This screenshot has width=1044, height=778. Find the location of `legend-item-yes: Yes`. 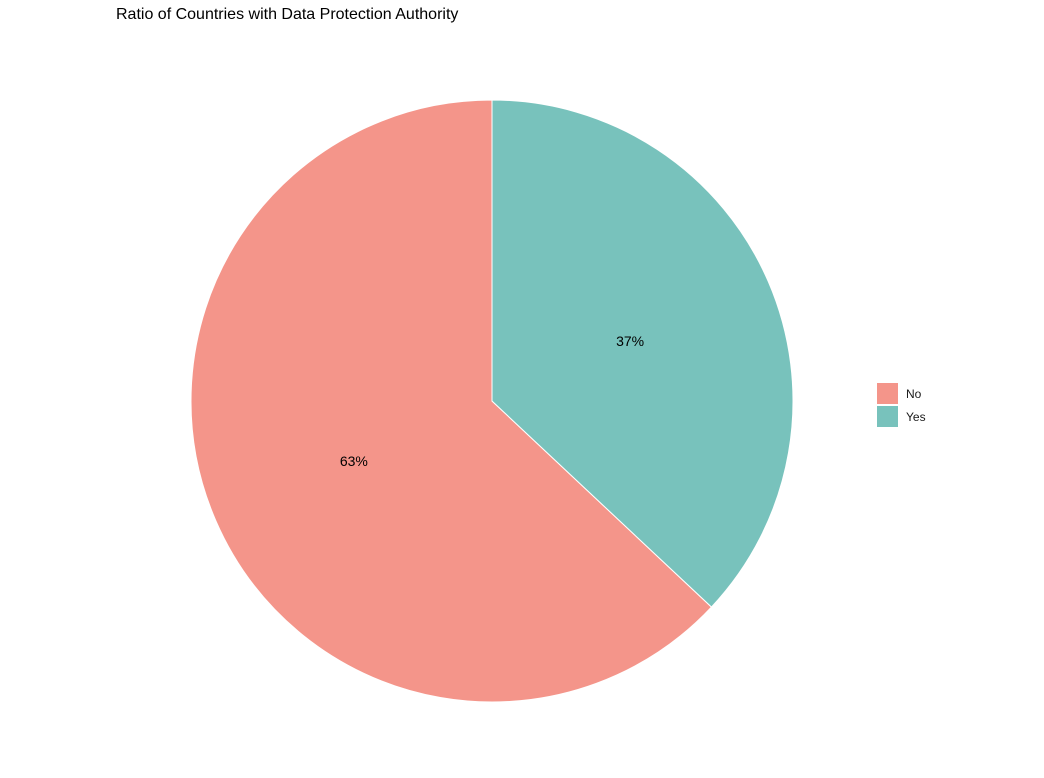

legend-item-yes: Yes is located at coordinates (901, 416).